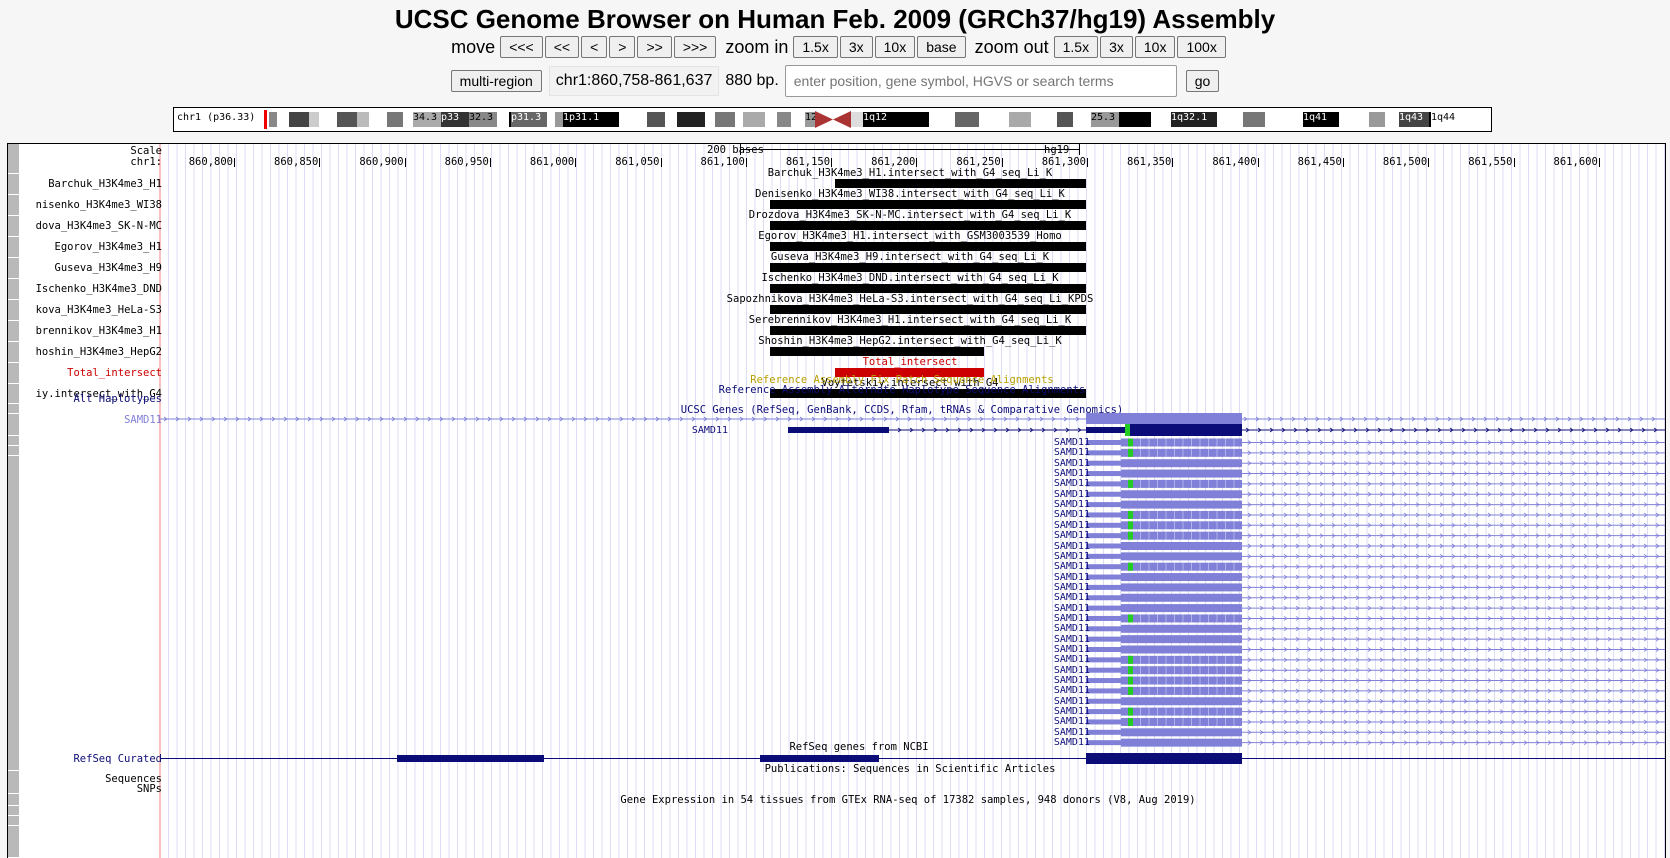 This screenshot has width=1670, height=858. I want to click on move-left-button: <<, so click(562, 47).